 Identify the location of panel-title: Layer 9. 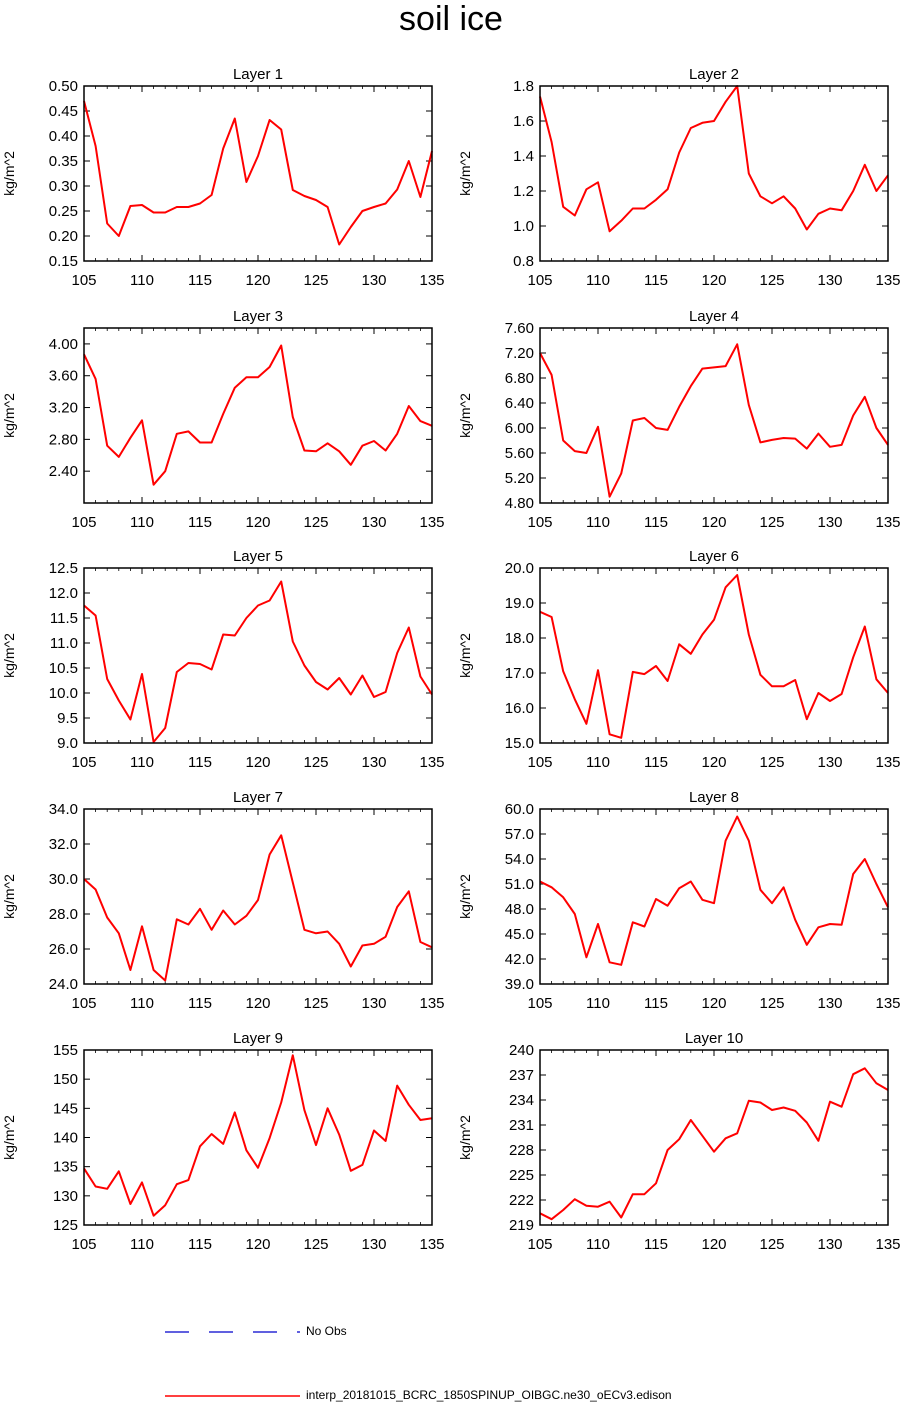
(258, 1038).